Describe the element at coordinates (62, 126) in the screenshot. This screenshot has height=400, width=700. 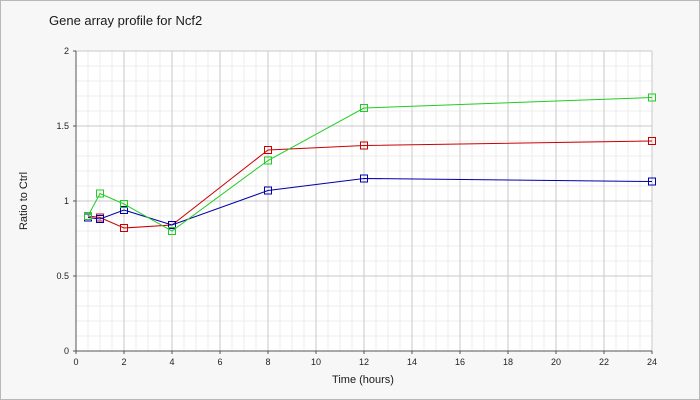
I see `y-tick-label: 1.5` at that location.